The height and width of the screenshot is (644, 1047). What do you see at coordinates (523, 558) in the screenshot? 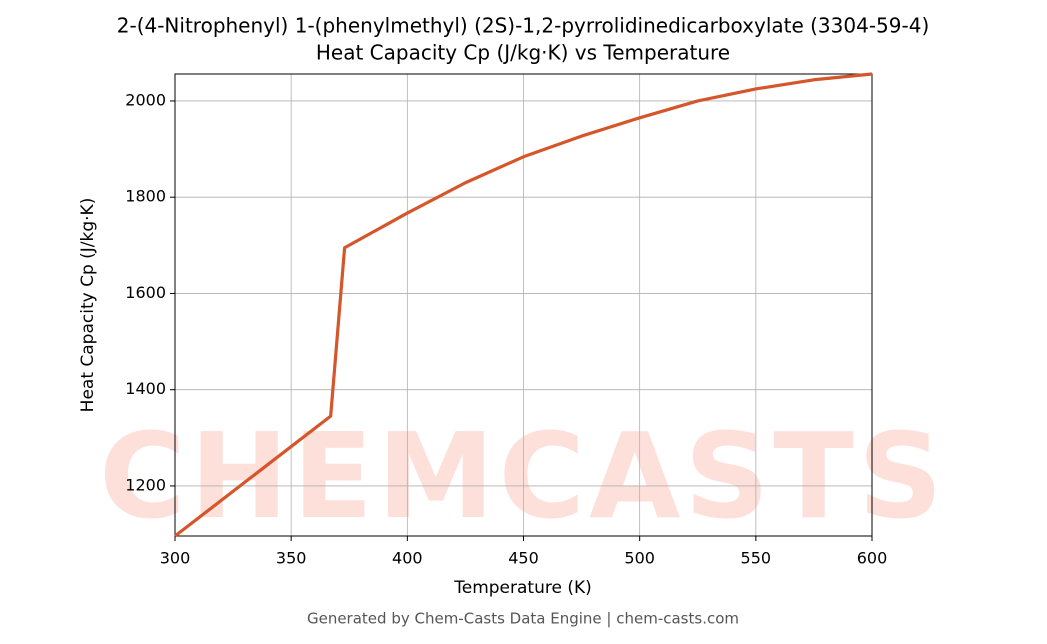
I see `x-tick-label: 450` at bounding box center [523, 558].